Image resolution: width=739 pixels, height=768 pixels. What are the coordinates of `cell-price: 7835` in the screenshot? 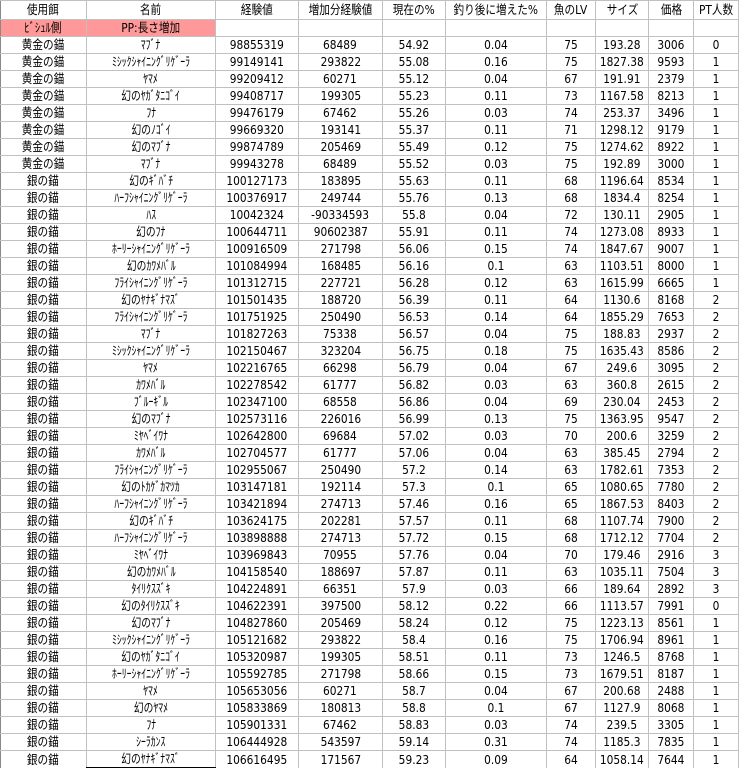 It's located at (671, 742).